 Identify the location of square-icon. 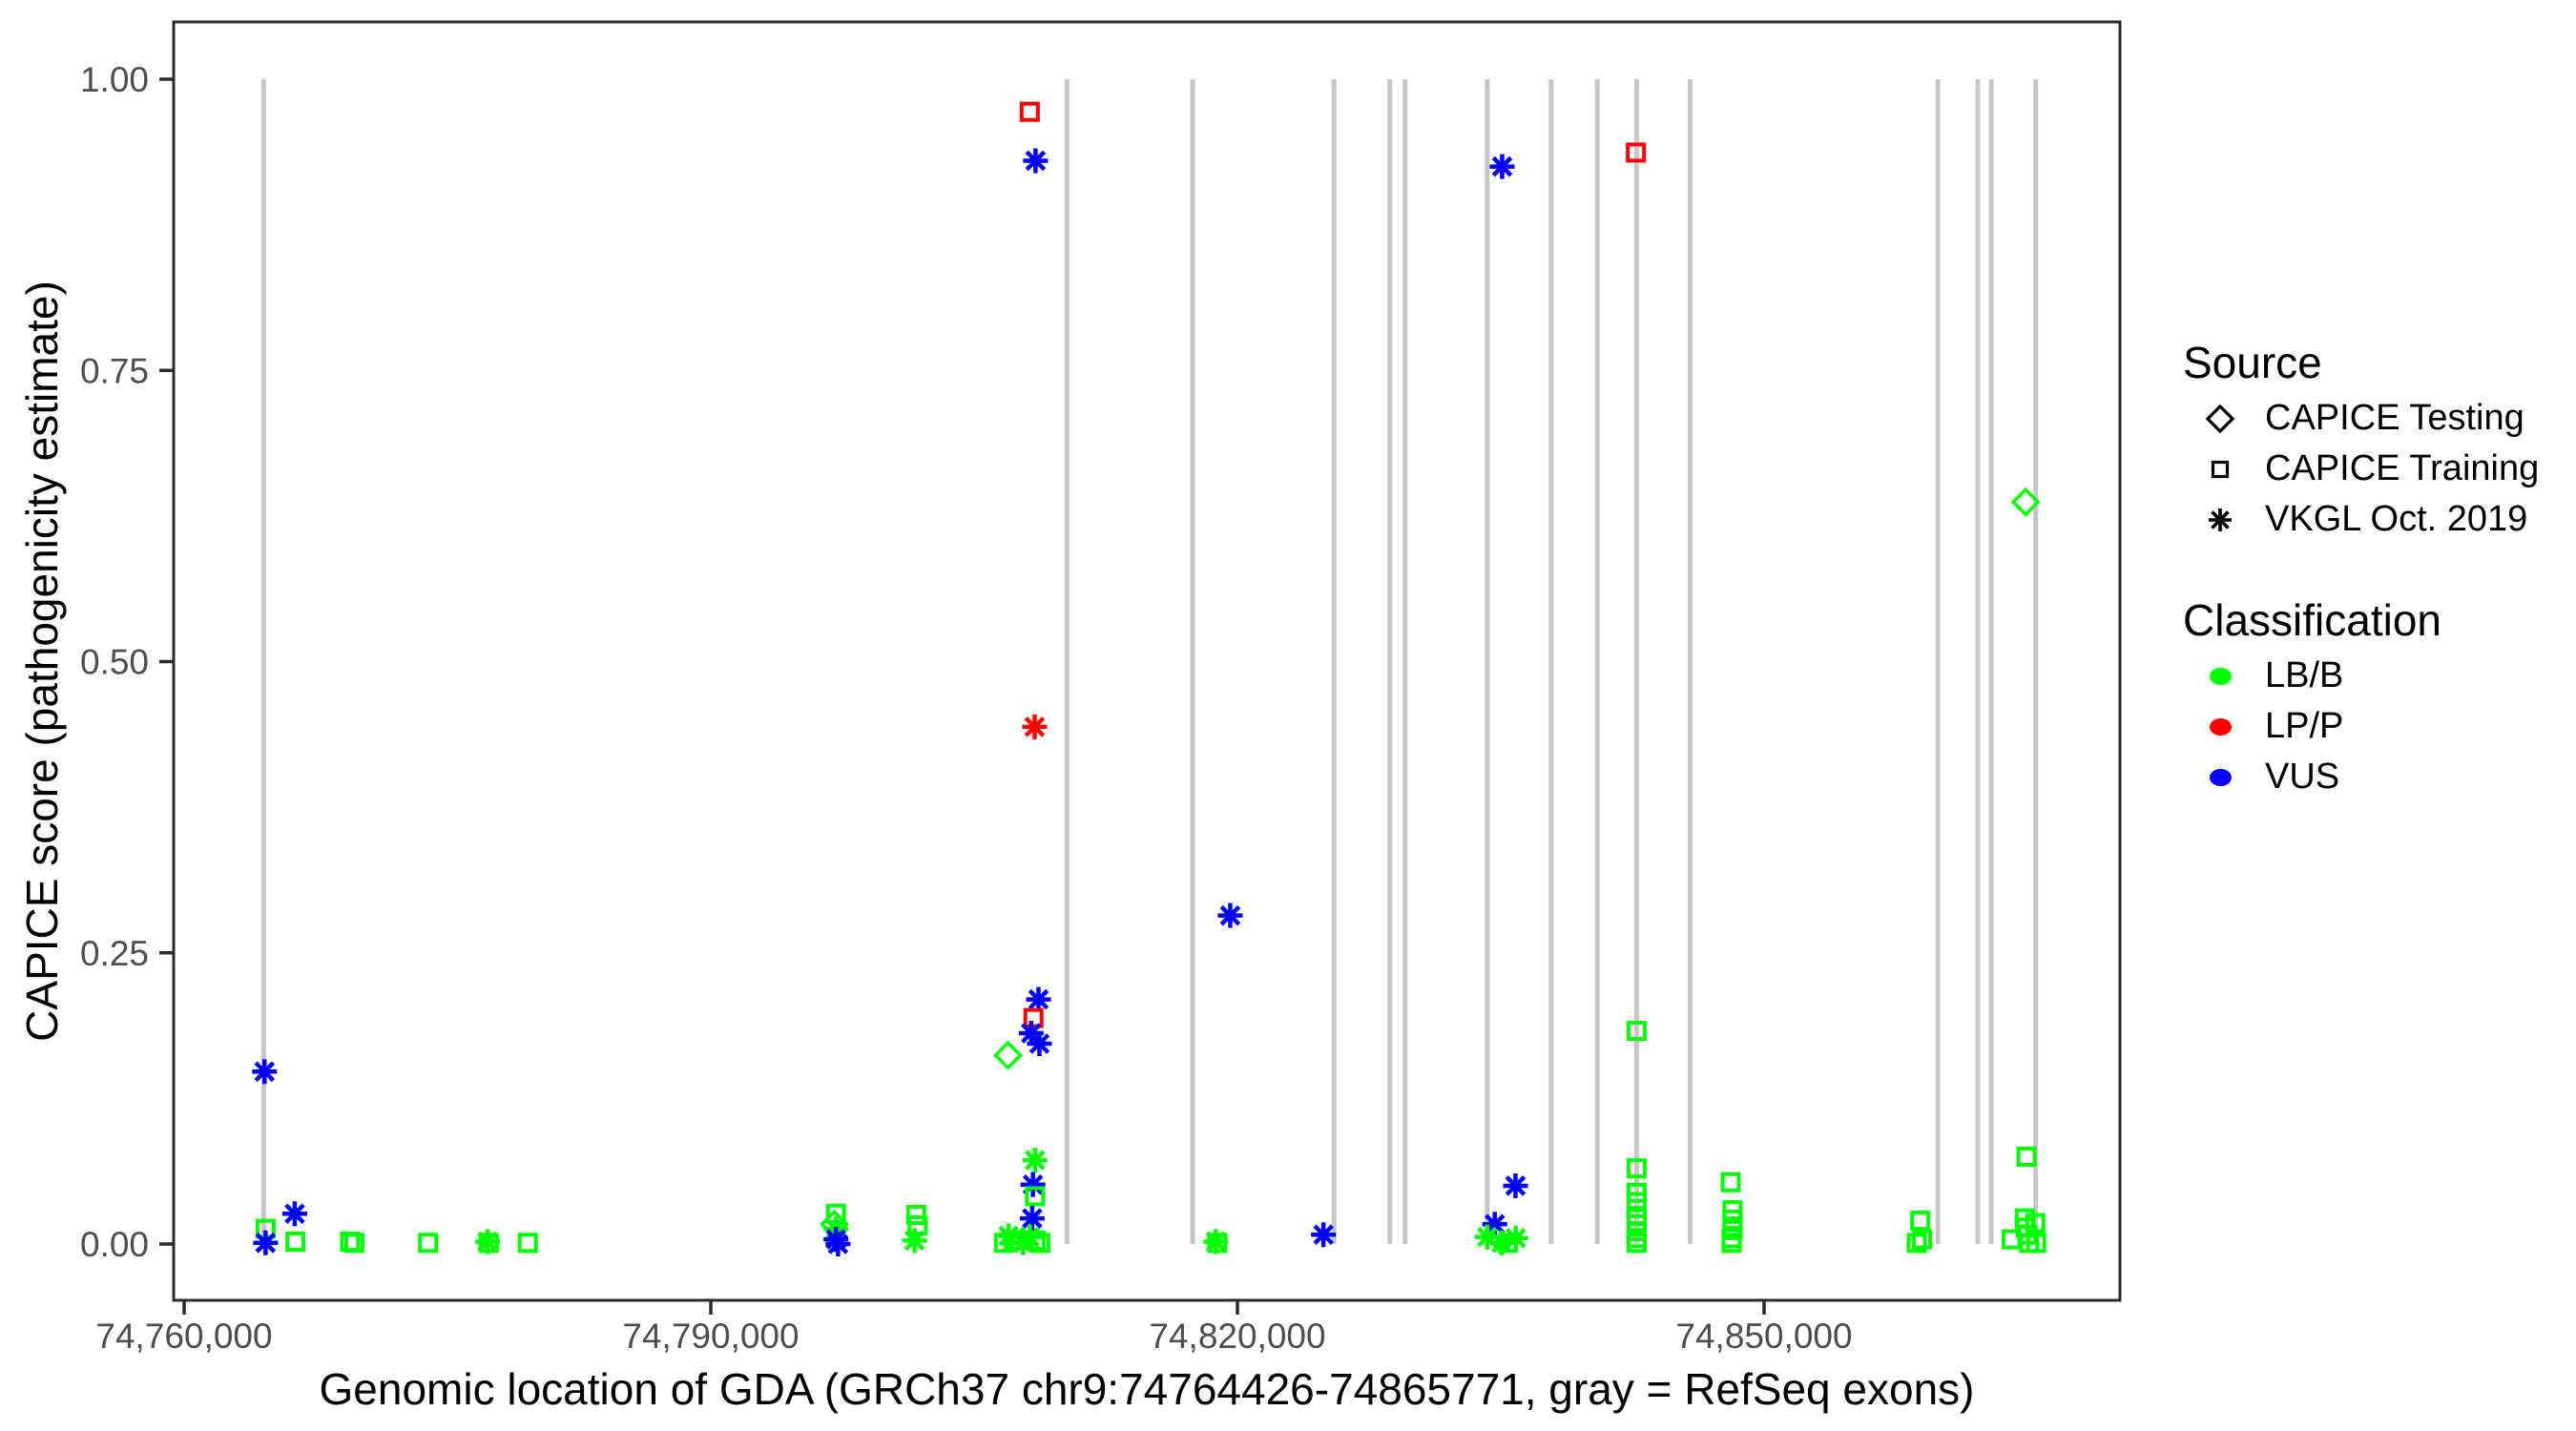
(2220, 469).